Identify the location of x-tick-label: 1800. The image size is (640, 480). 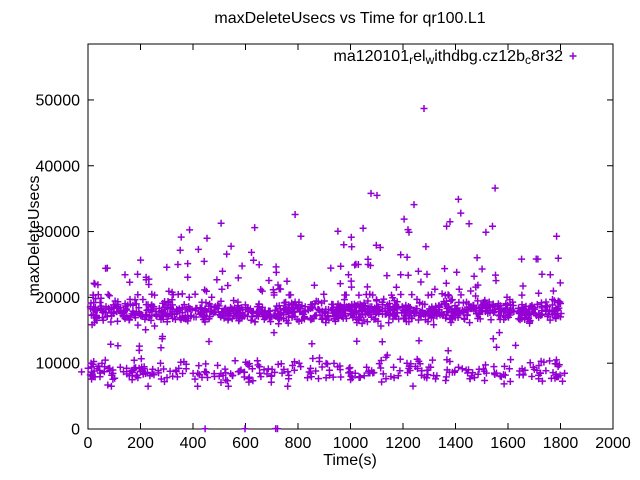
(561, 443).